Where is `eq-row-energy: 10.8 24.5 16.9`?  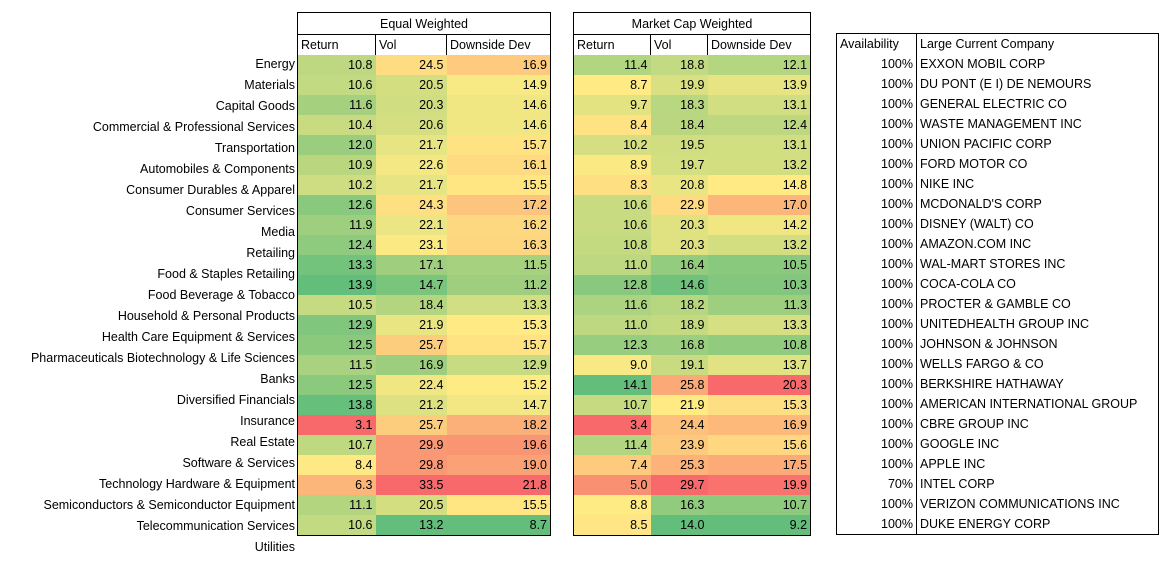 eq-row-energy: 10.8 24.5 16.9 is located at coordinates (424, 65).